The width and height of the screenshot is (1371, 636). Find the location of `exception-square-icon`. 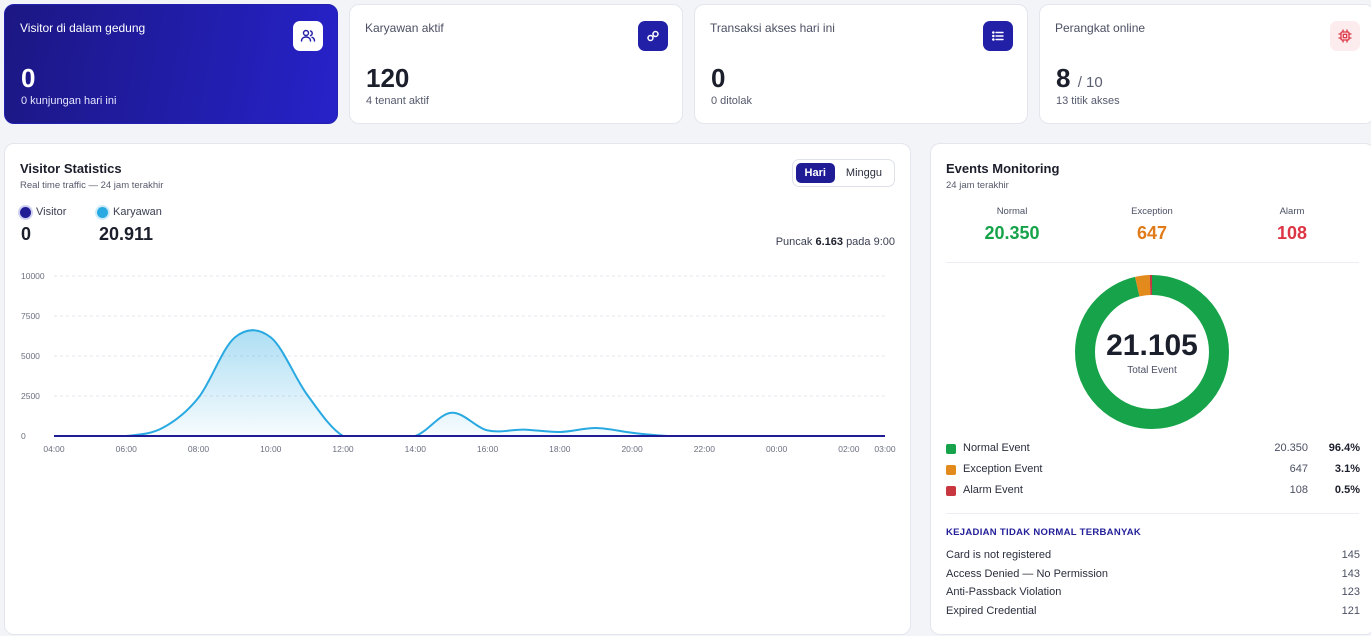

exception-square-icon is located at coordinates (951, 470).